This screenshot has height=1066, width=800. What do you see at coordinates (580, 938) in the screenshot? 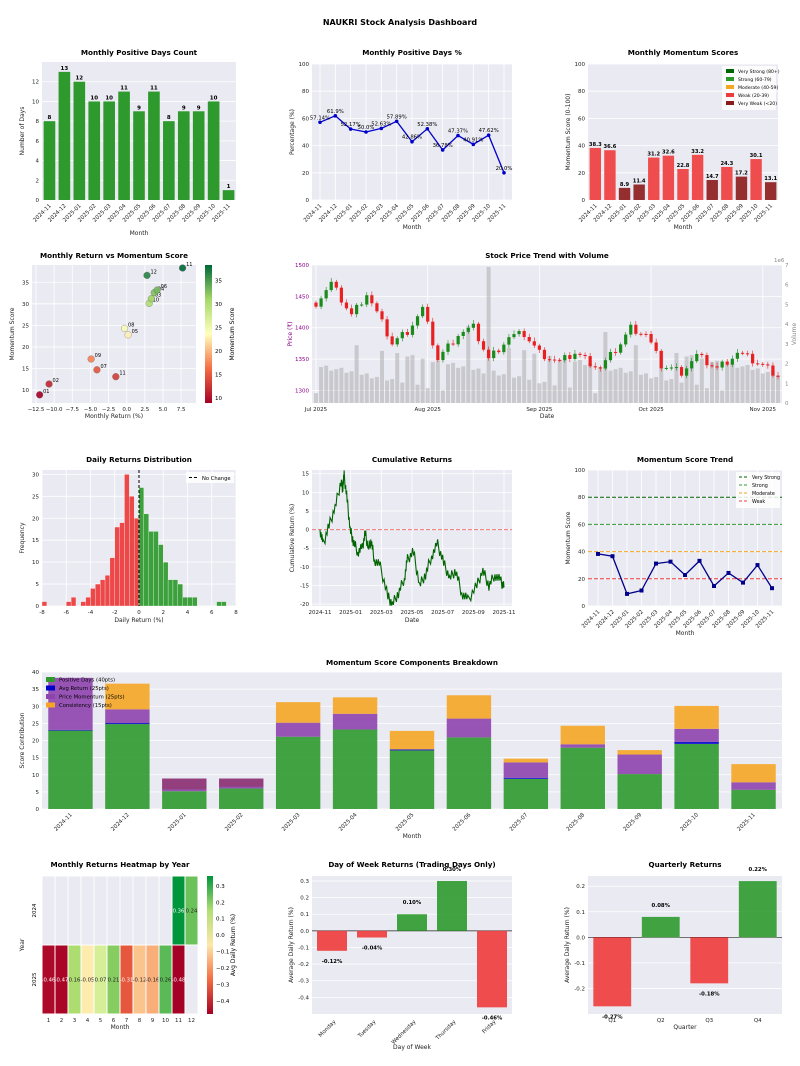
I see `y-tick-label: 0.0` at bounding box center [580, 938].